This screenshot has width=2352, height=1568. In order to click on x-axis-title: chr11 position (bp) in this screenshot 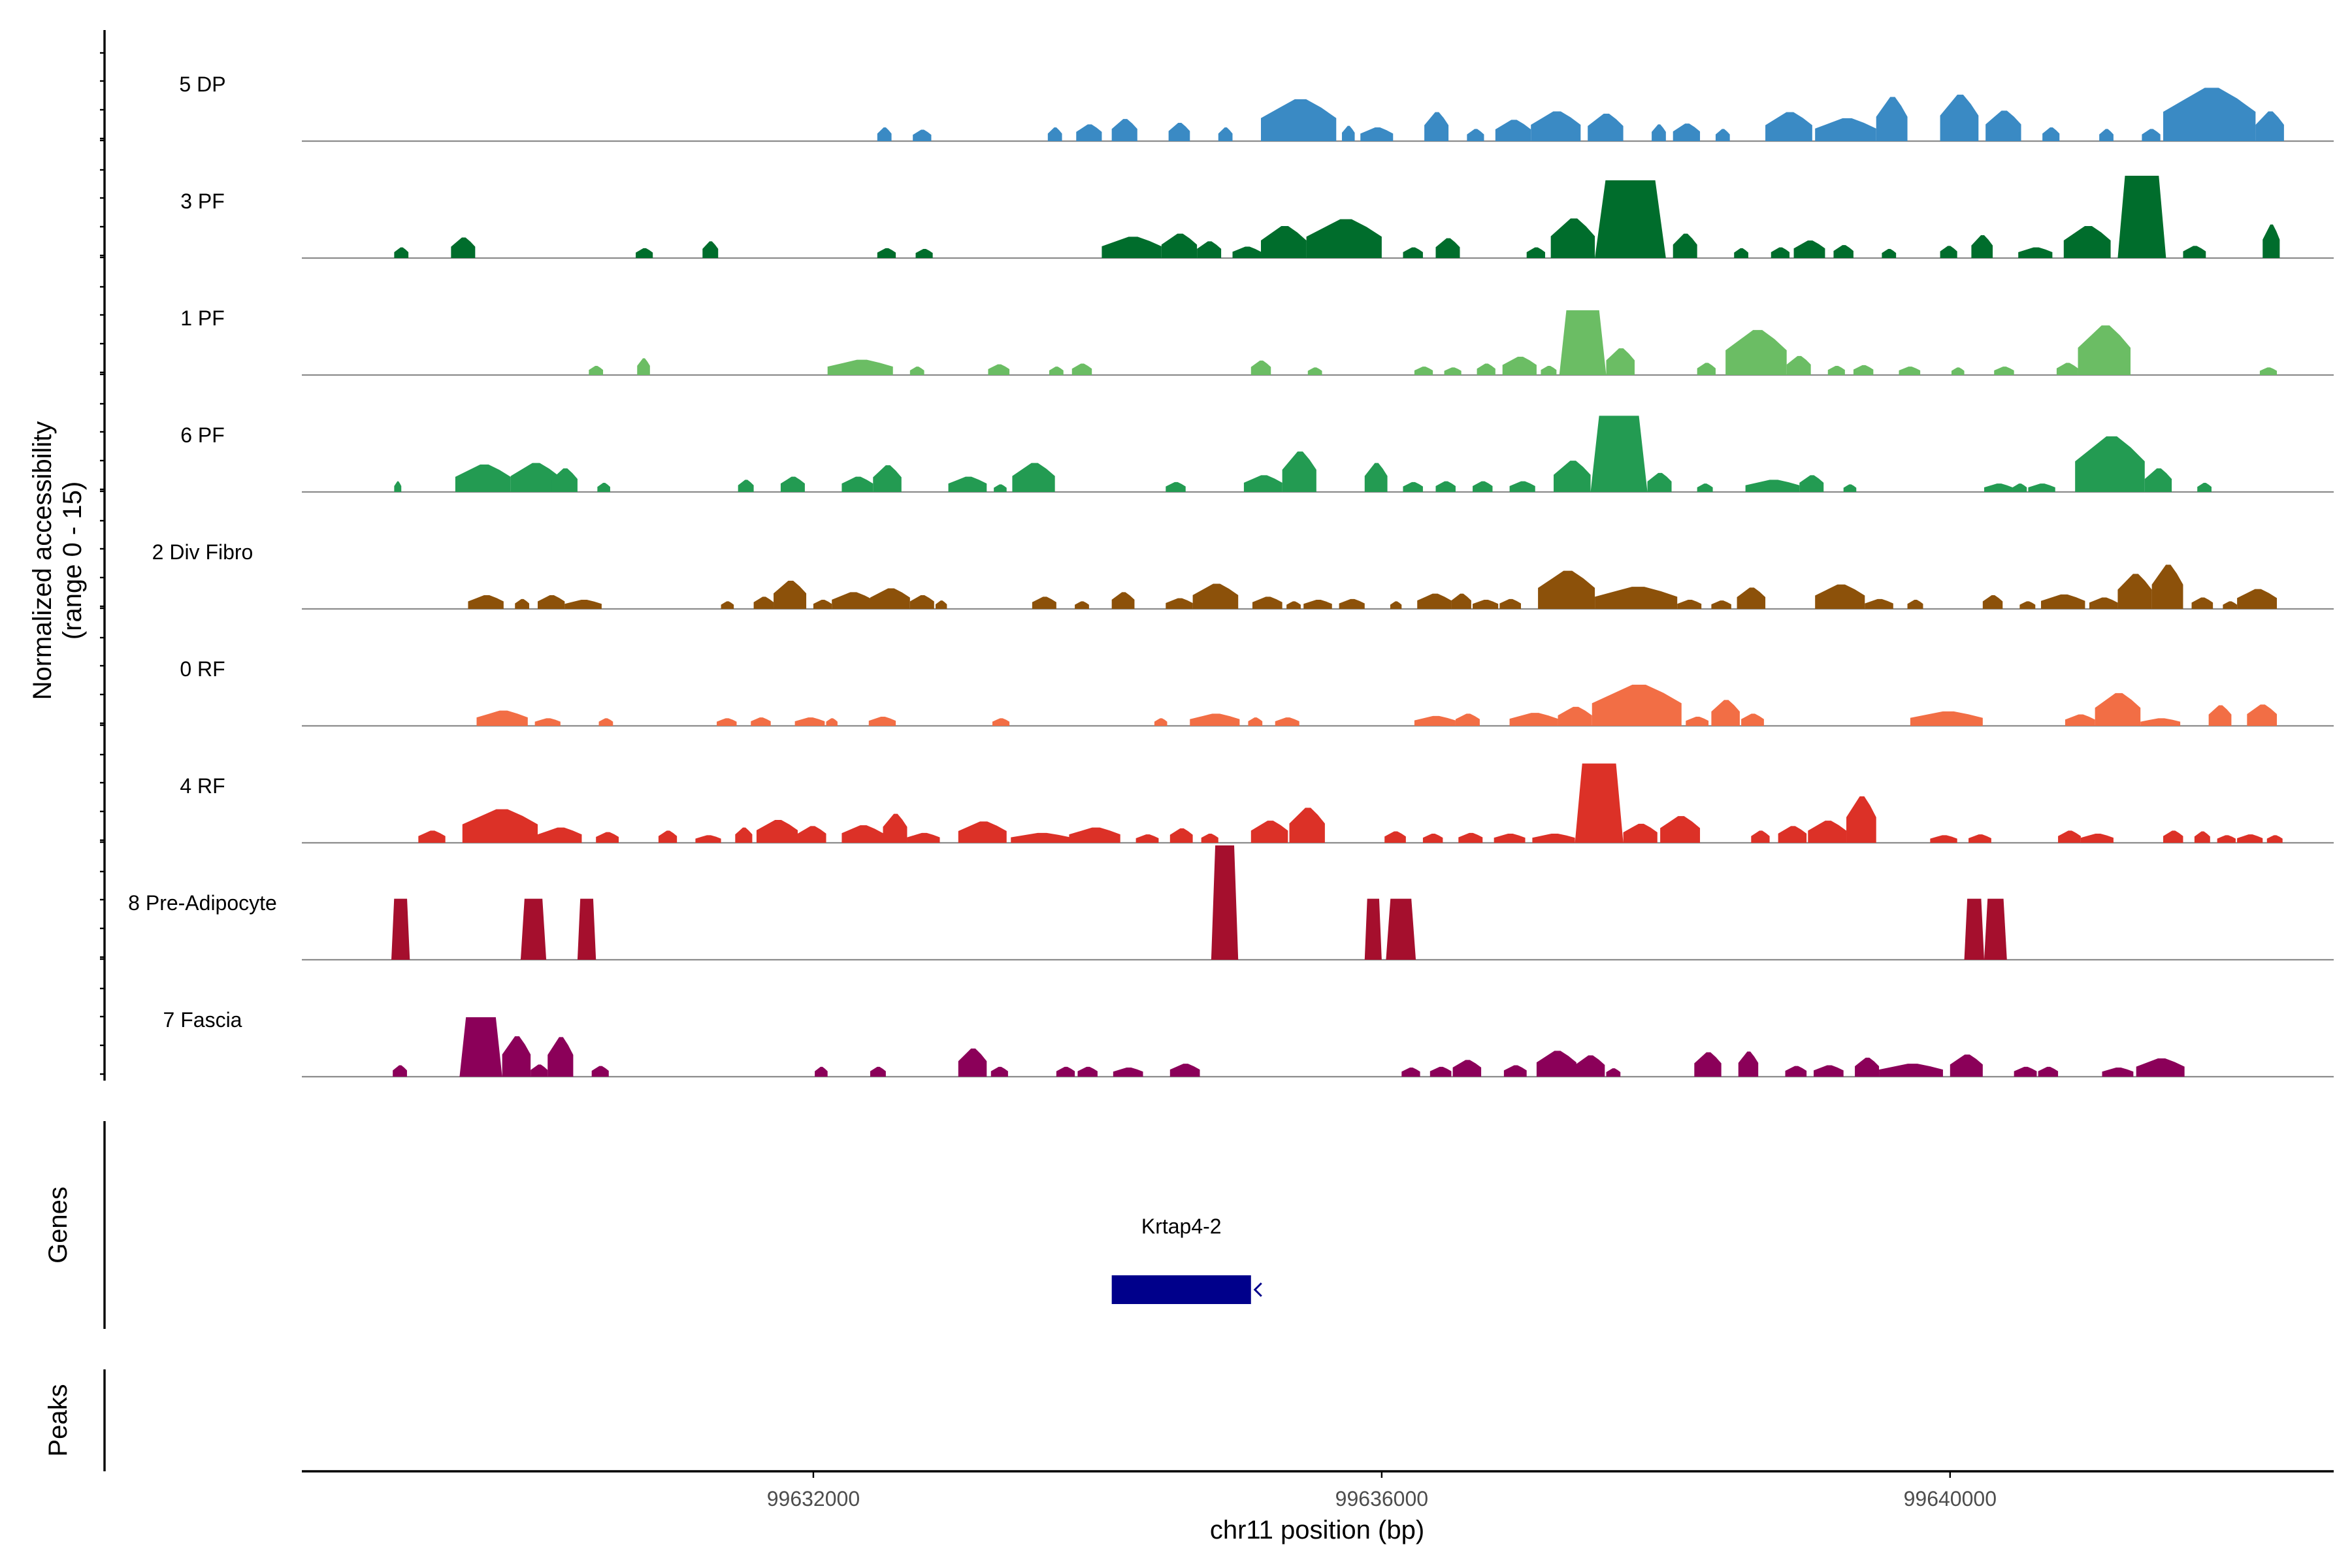, I will do `click(1317, 1530)`.